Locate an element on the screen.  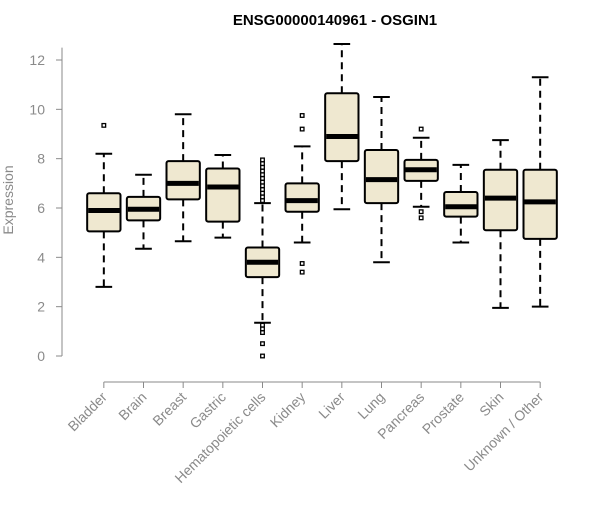
y-axis-label: Expression is located at coordinates (8, 199).